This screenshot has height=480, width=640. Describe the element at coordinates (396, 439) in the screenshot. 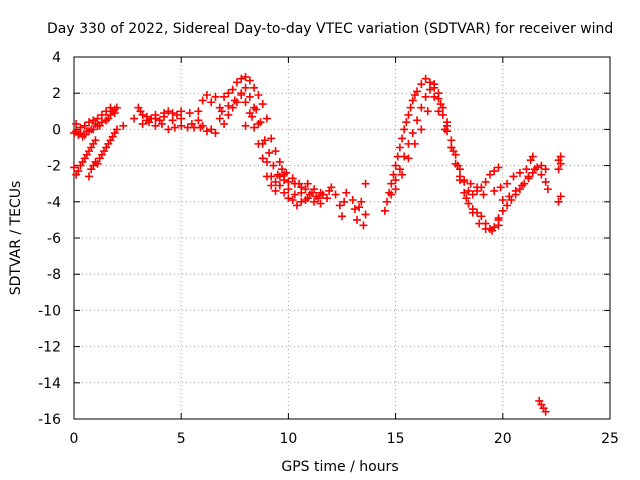

I see `x-tick-label: 15` at that location.